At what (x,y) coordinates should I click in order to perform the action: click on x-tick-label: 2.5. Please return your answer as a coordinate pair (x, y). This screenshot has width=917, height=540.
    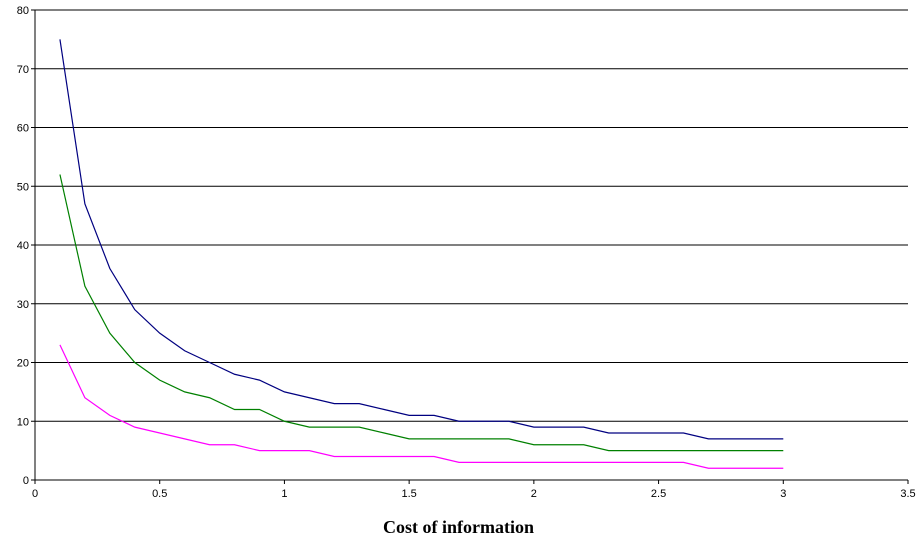
    Looking at the image, I should click on (658, 494).